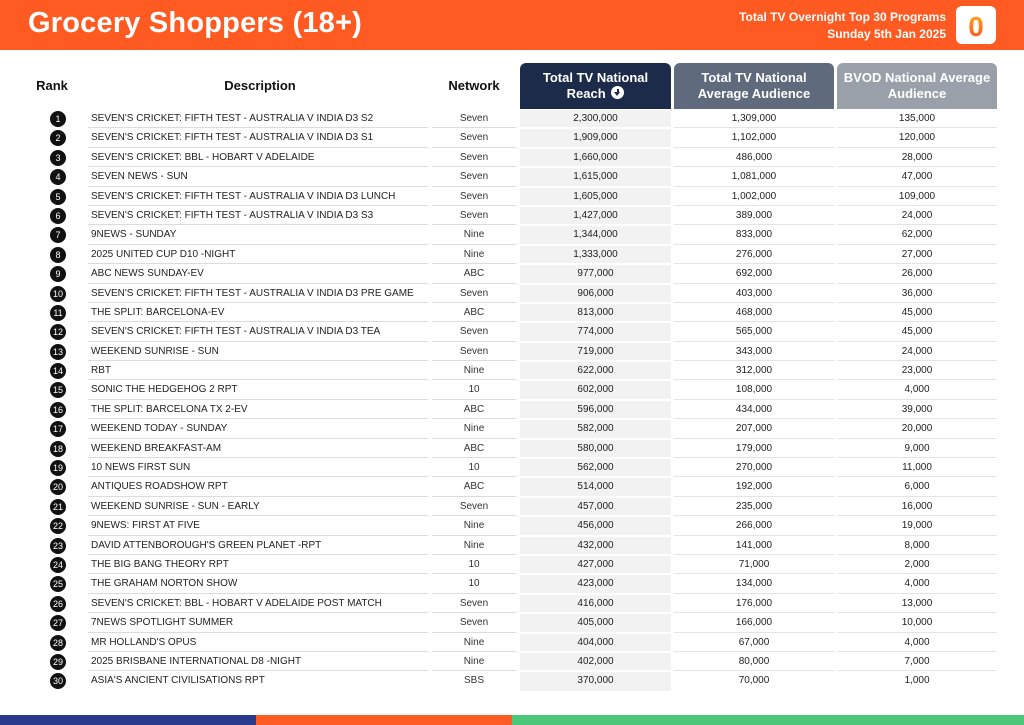 The image size is (1024, 725). What do you see at coordinates (258, 507) in the screenshot?
I see `description-cell: WEEKEND SUNRISE - SUN - EARLY` at bounding box center [258, 507].